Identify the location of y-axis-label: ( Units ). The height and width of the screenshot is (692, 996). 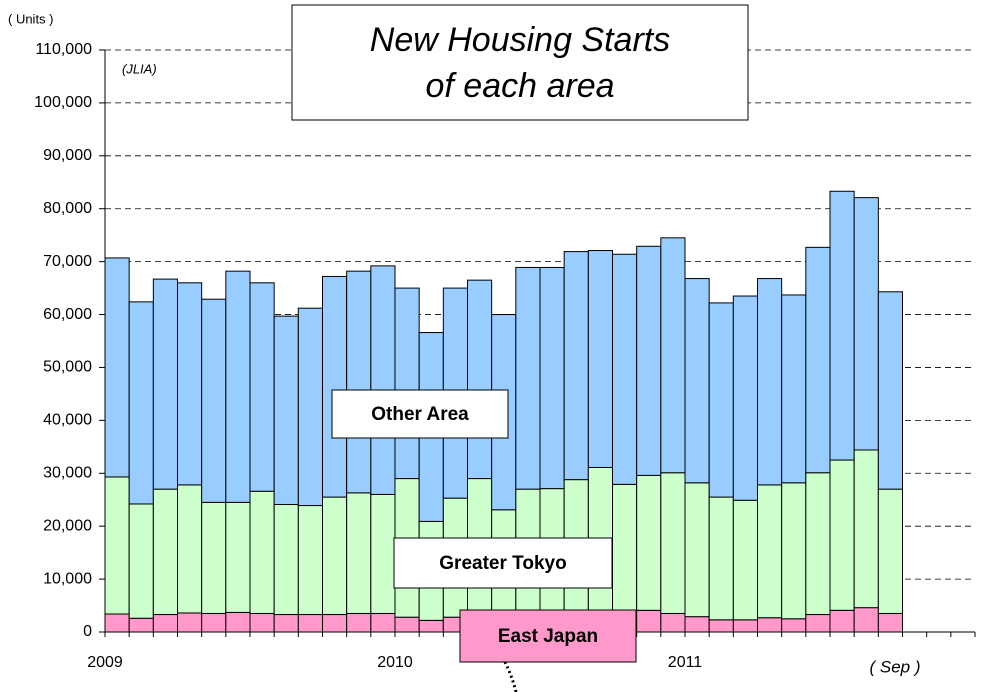
(31, 18).